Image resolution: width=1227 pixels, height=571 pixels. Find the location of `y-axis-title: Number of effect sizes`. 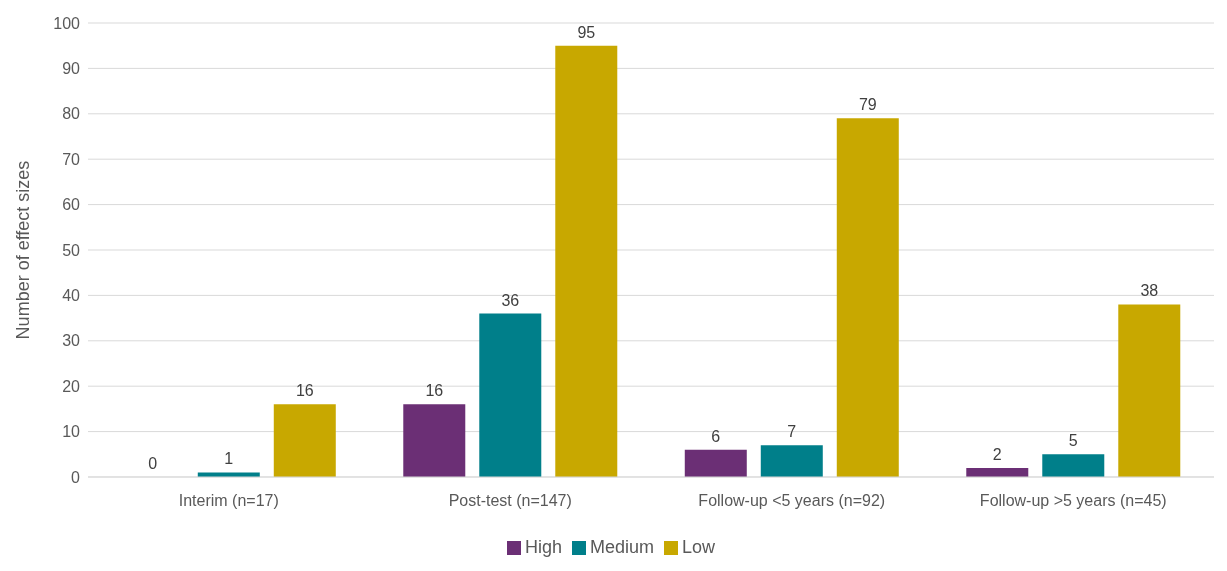

y-axis-title: Number of effect sizes is located at coordinates (23, 250).